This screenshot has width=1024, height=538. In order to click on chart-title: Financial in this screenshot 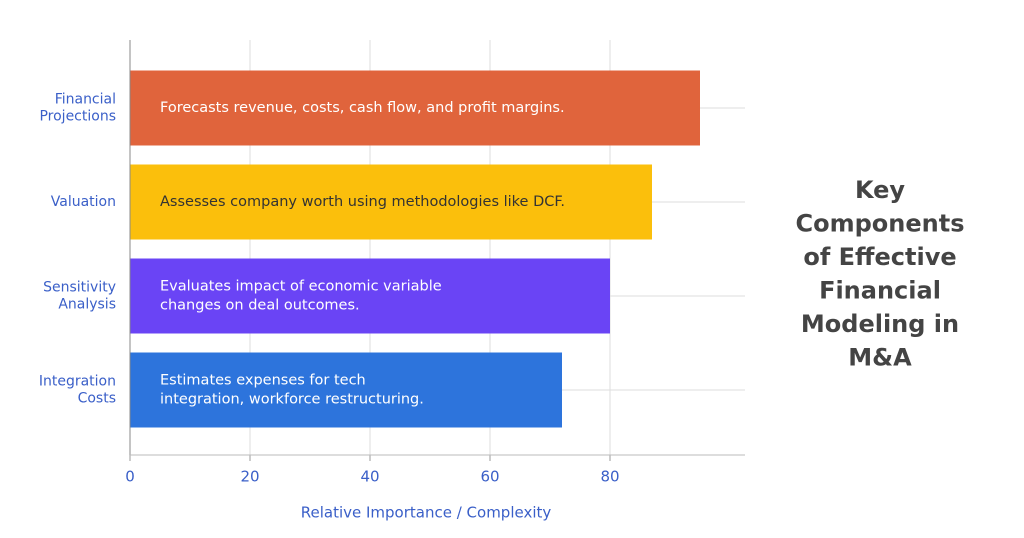, I will do `click(880, 291)`.